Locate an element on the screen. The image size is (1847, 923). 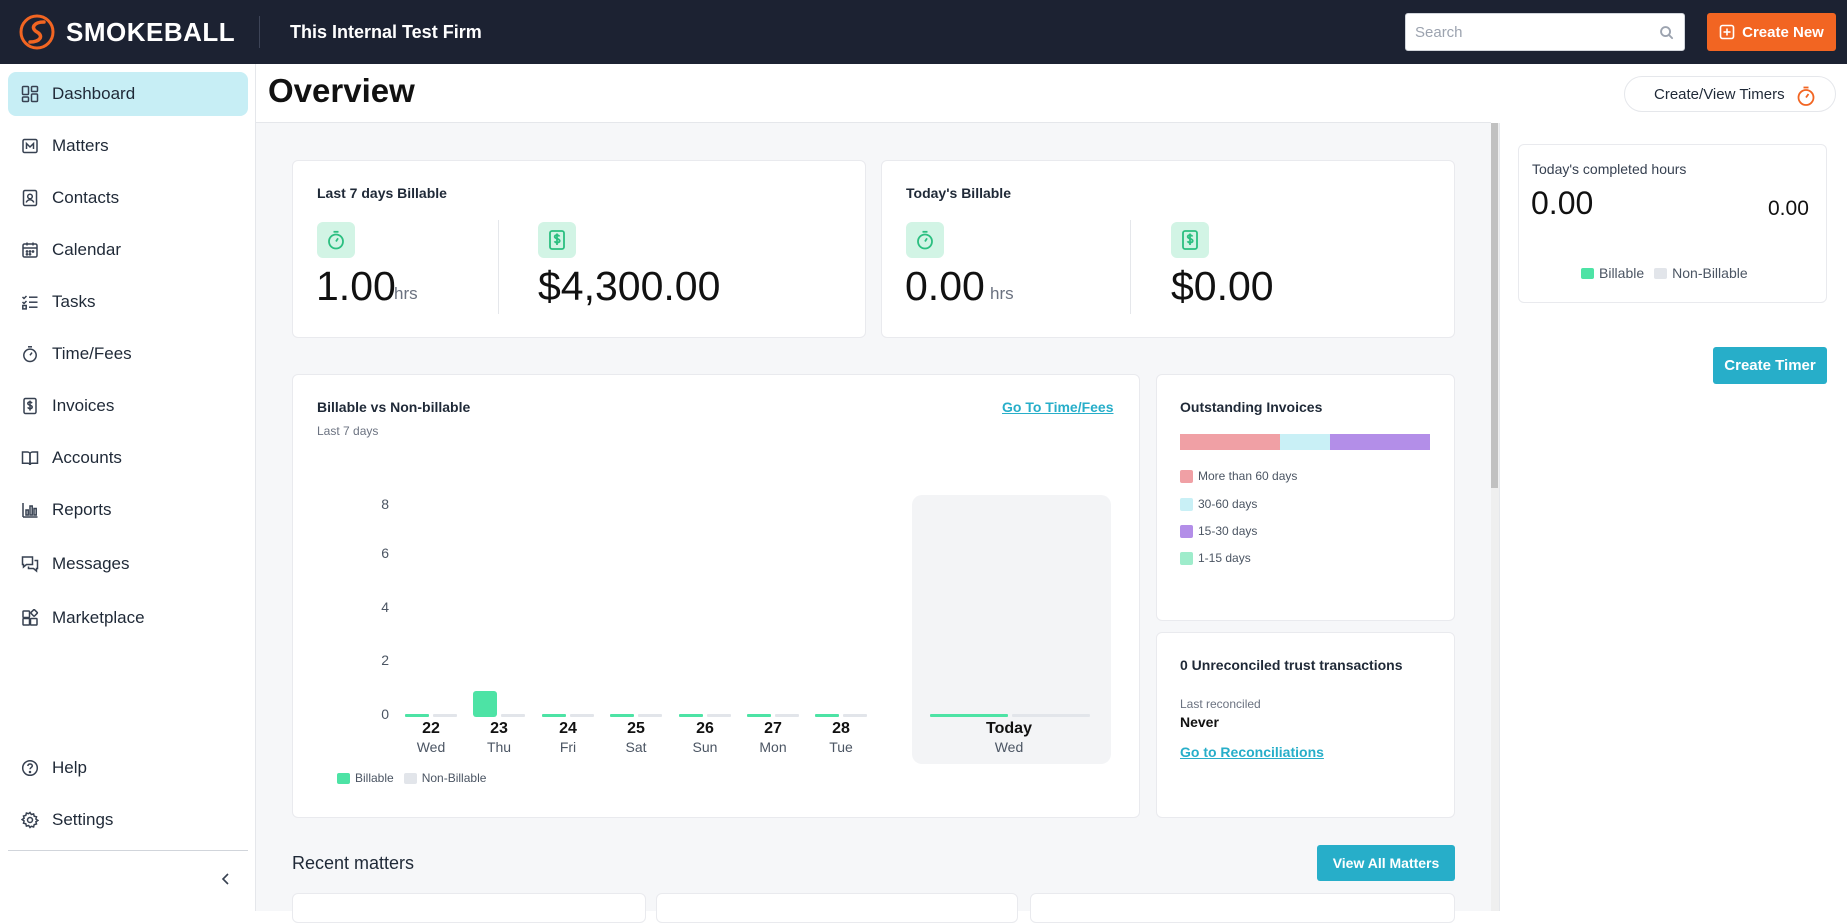
sidebar-item-label: Marketplace is located at coordinates (98, 617).